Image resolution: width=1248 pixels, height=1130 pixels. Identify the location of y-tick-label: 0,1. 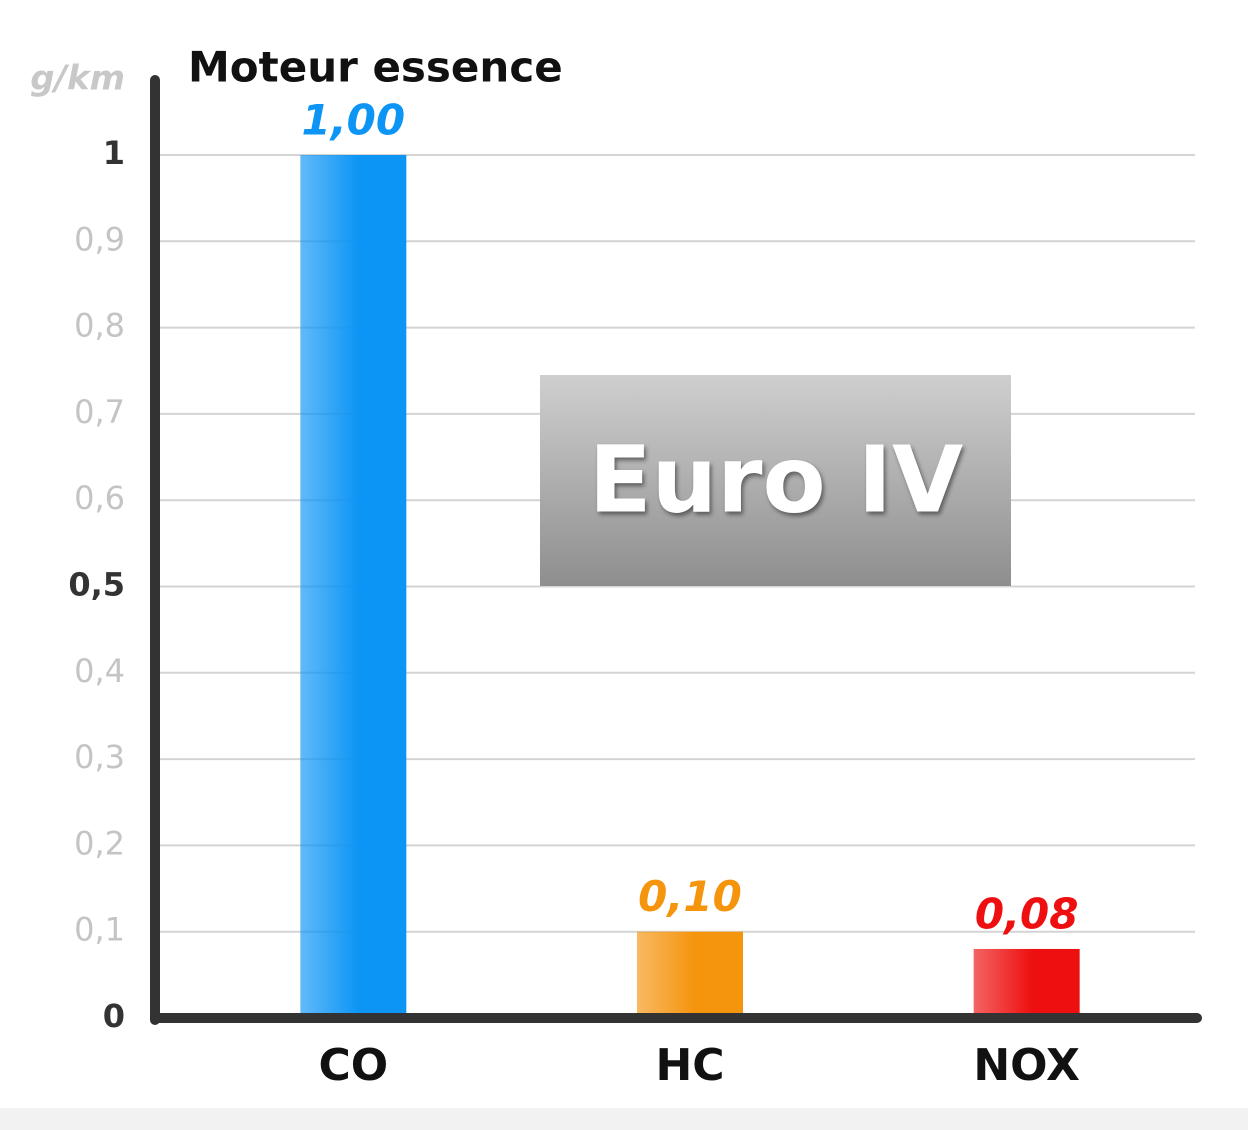
(99, 930).